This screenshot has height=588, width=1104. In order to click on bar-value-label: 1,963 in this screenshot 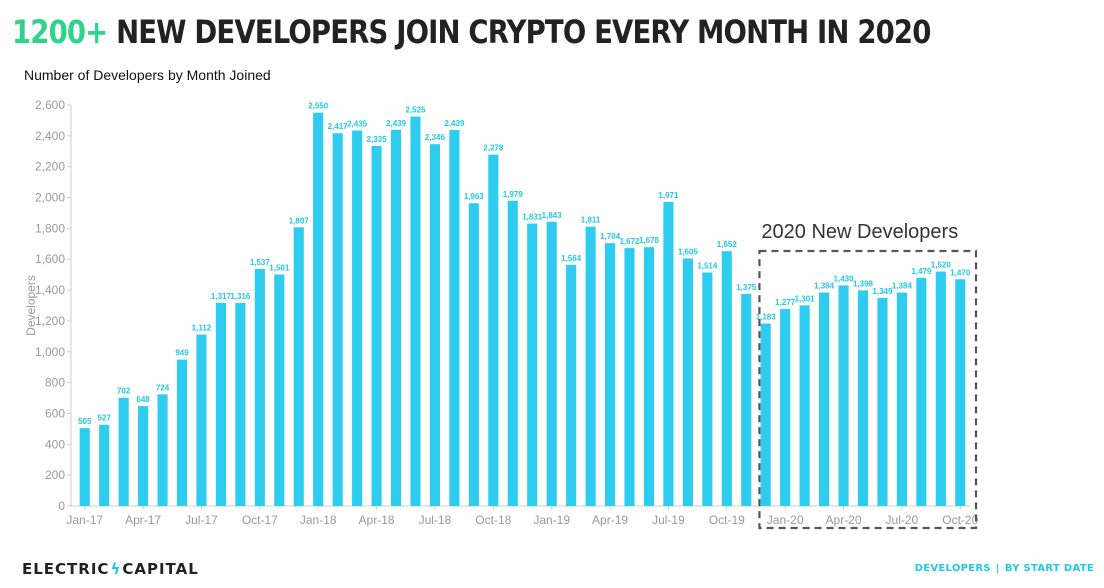, I will do `click(474, 196)`.